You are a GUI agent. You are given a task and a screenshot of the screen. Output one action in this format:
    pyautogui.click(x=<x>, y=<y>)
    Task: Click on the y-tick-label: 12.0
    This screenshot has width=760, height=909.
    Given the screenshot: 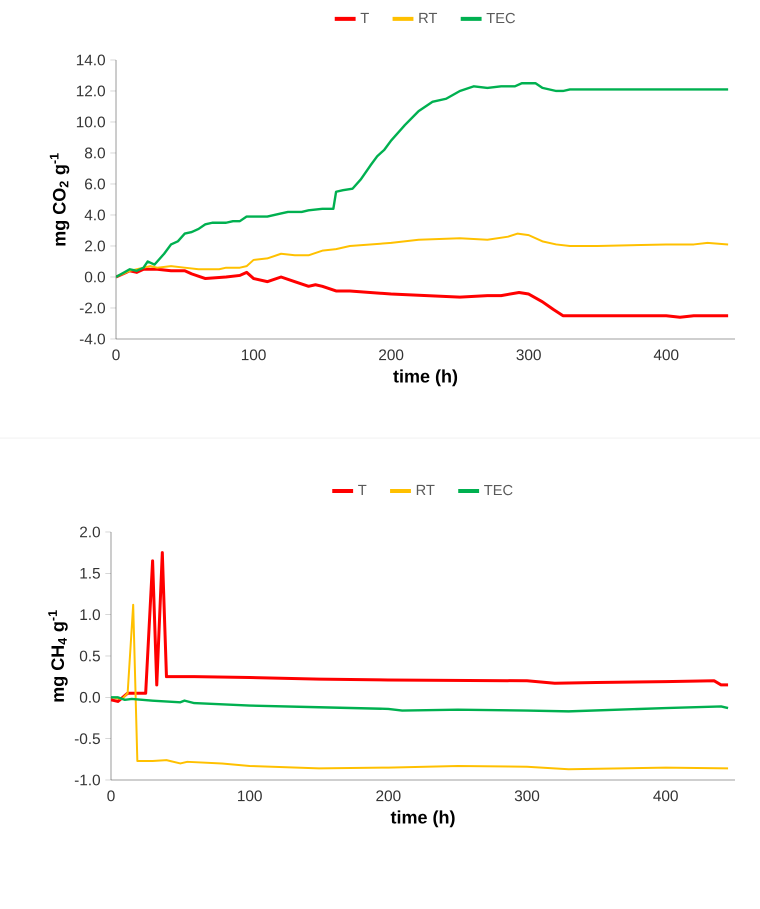 What is the action you would take?
    pyautogui.click(x=90, y=91)
    